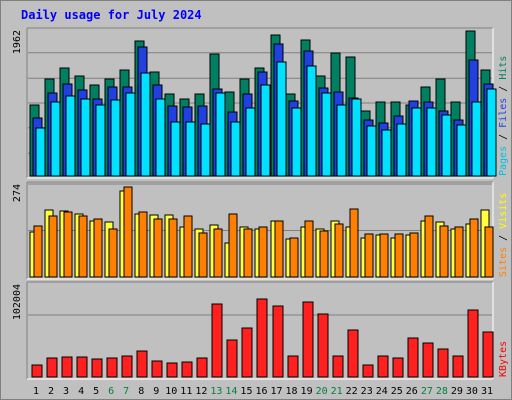 Image resolution: width=512 pixels, height=400 pixels. I want to click on side-legend: Sites / Visits, so click(503, 235).